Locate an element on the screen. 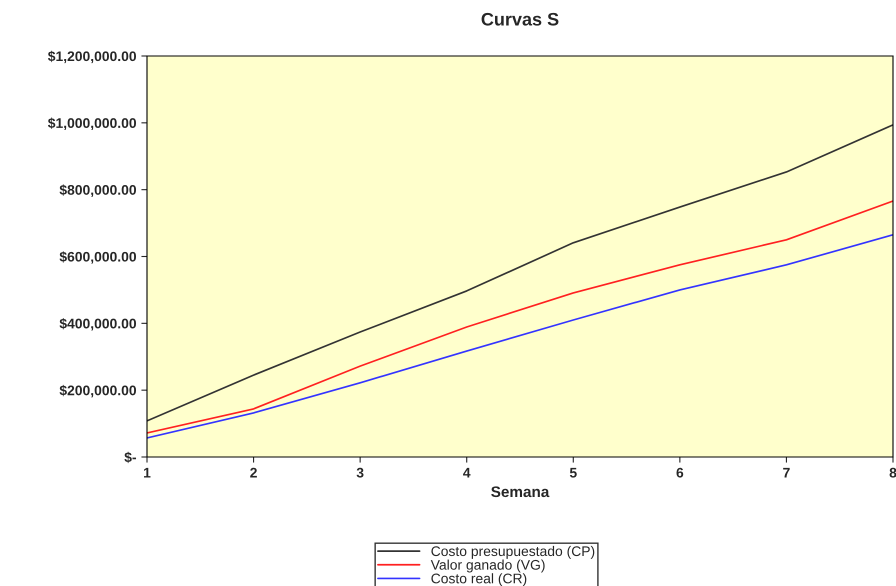 The image size is (896, 586). y-tick-label: $- is located at coordinates (130, 458).